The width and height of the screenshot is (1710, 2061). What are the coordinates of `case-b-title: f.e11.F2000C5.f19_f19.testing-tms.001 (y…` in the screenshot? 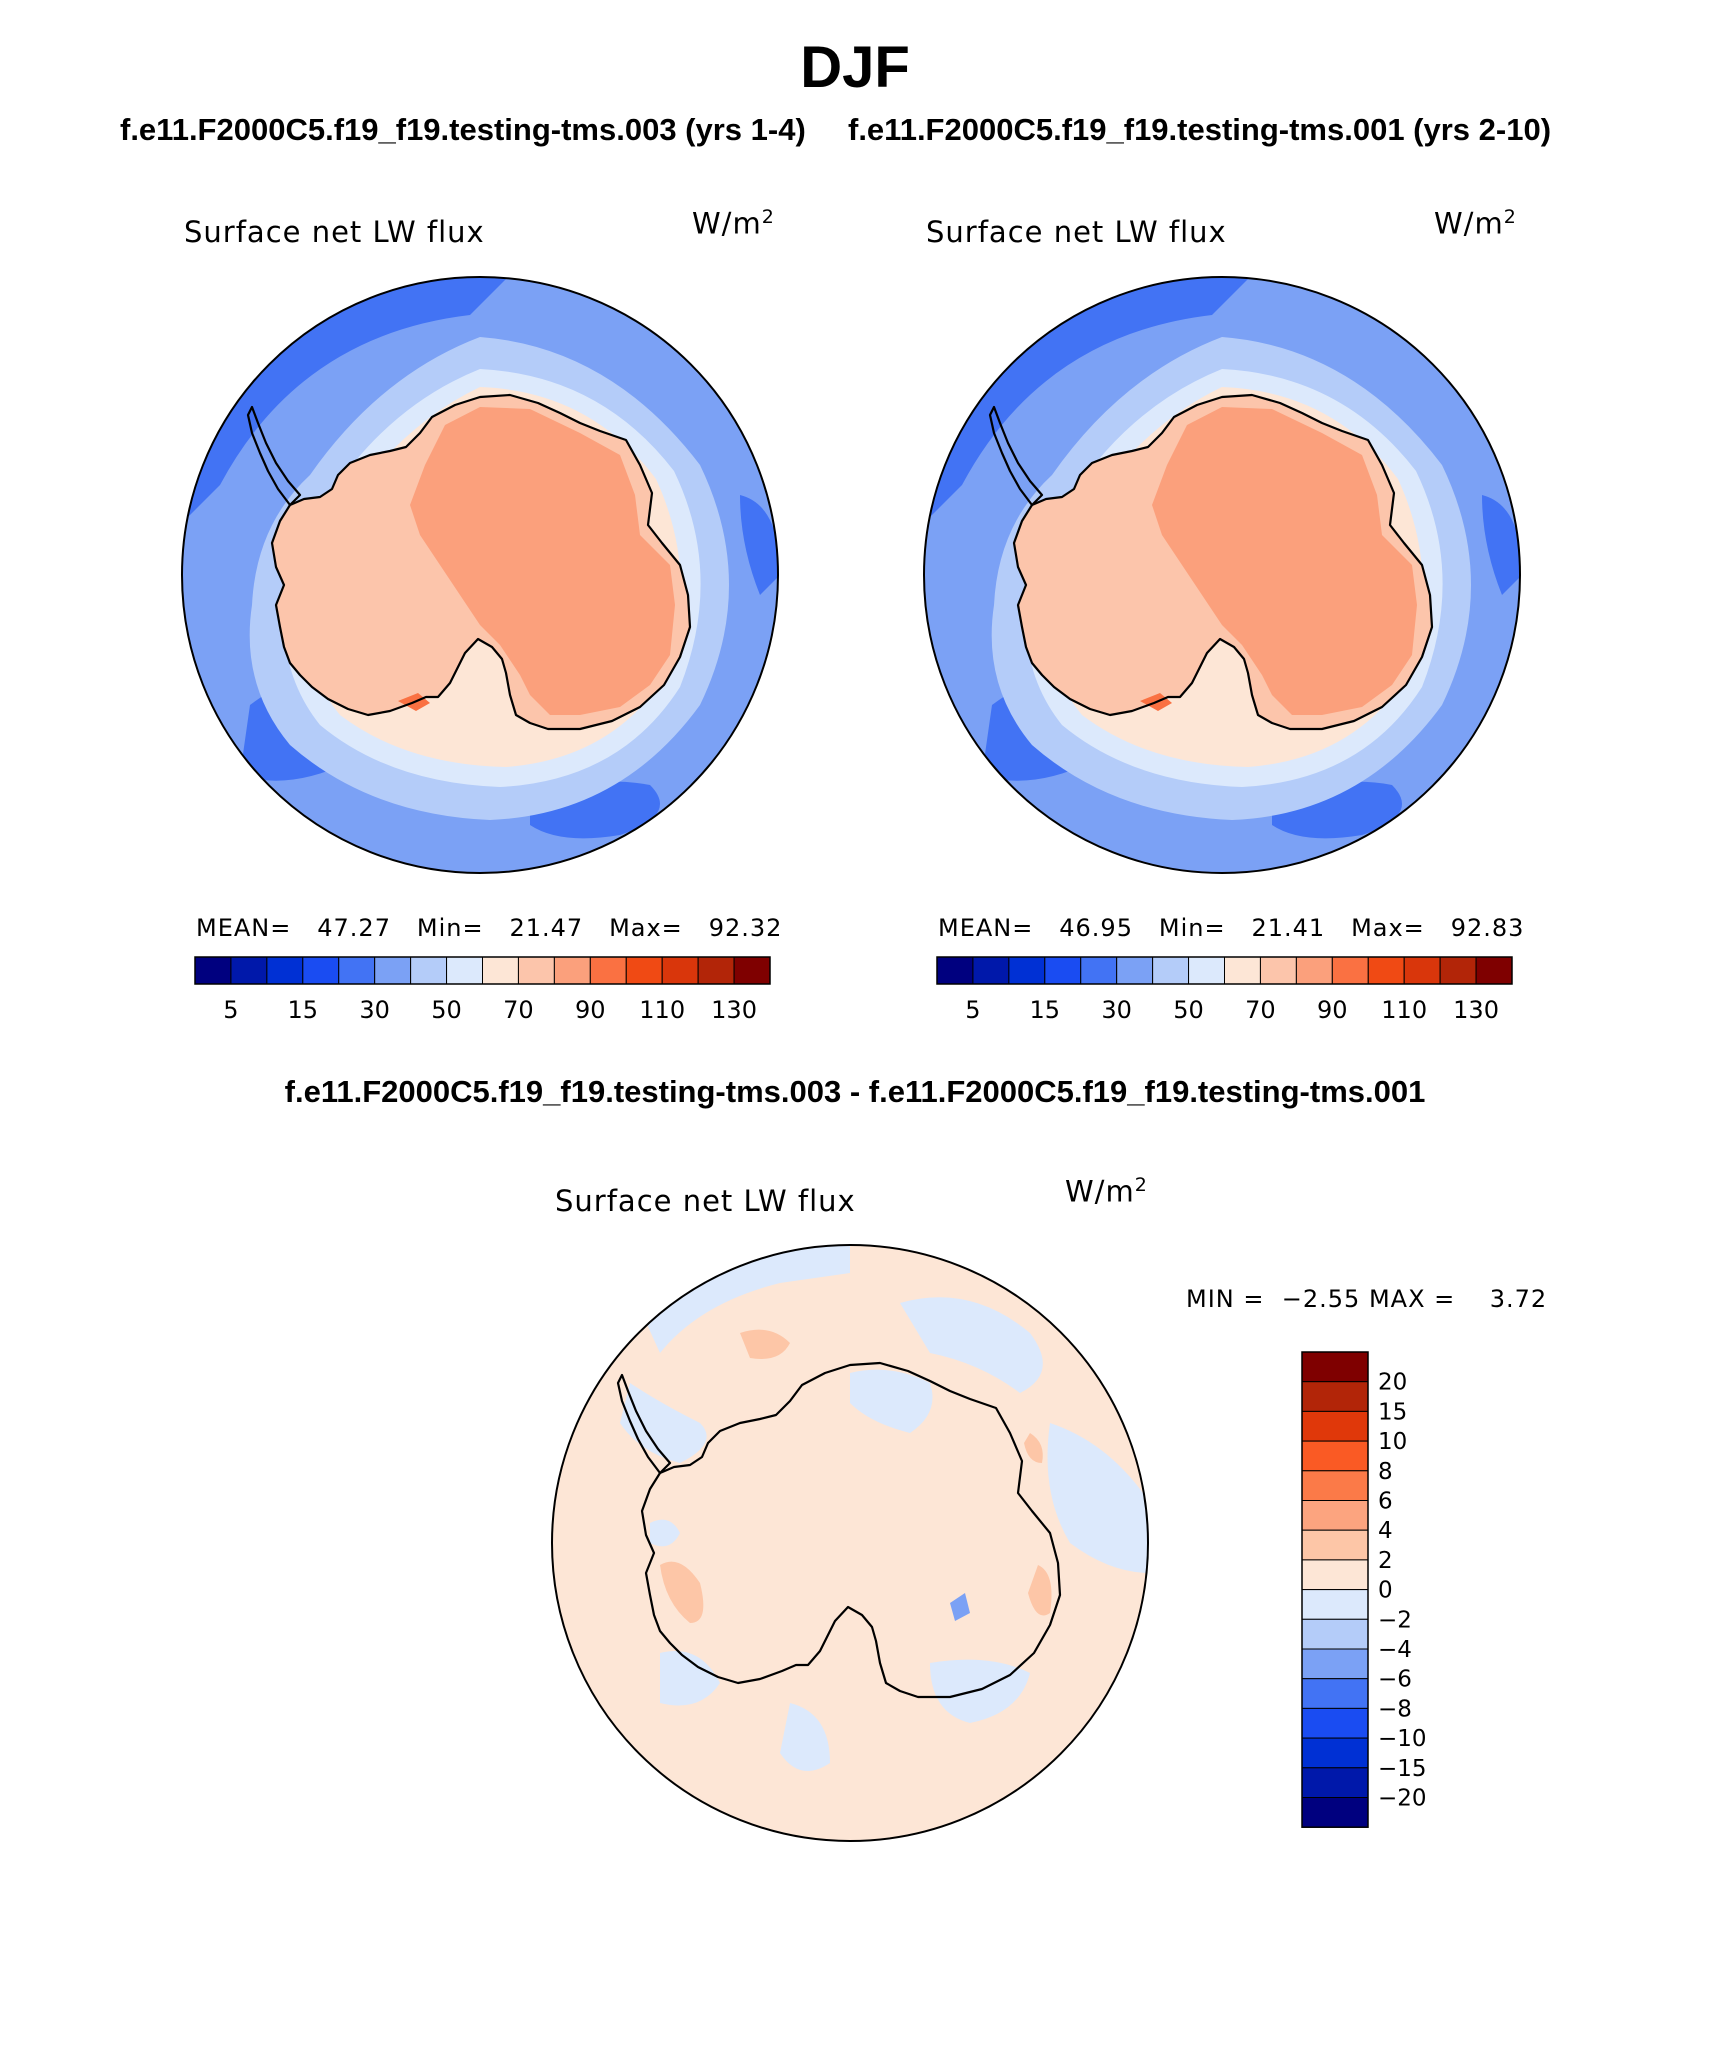 It's located at (1200, 129).